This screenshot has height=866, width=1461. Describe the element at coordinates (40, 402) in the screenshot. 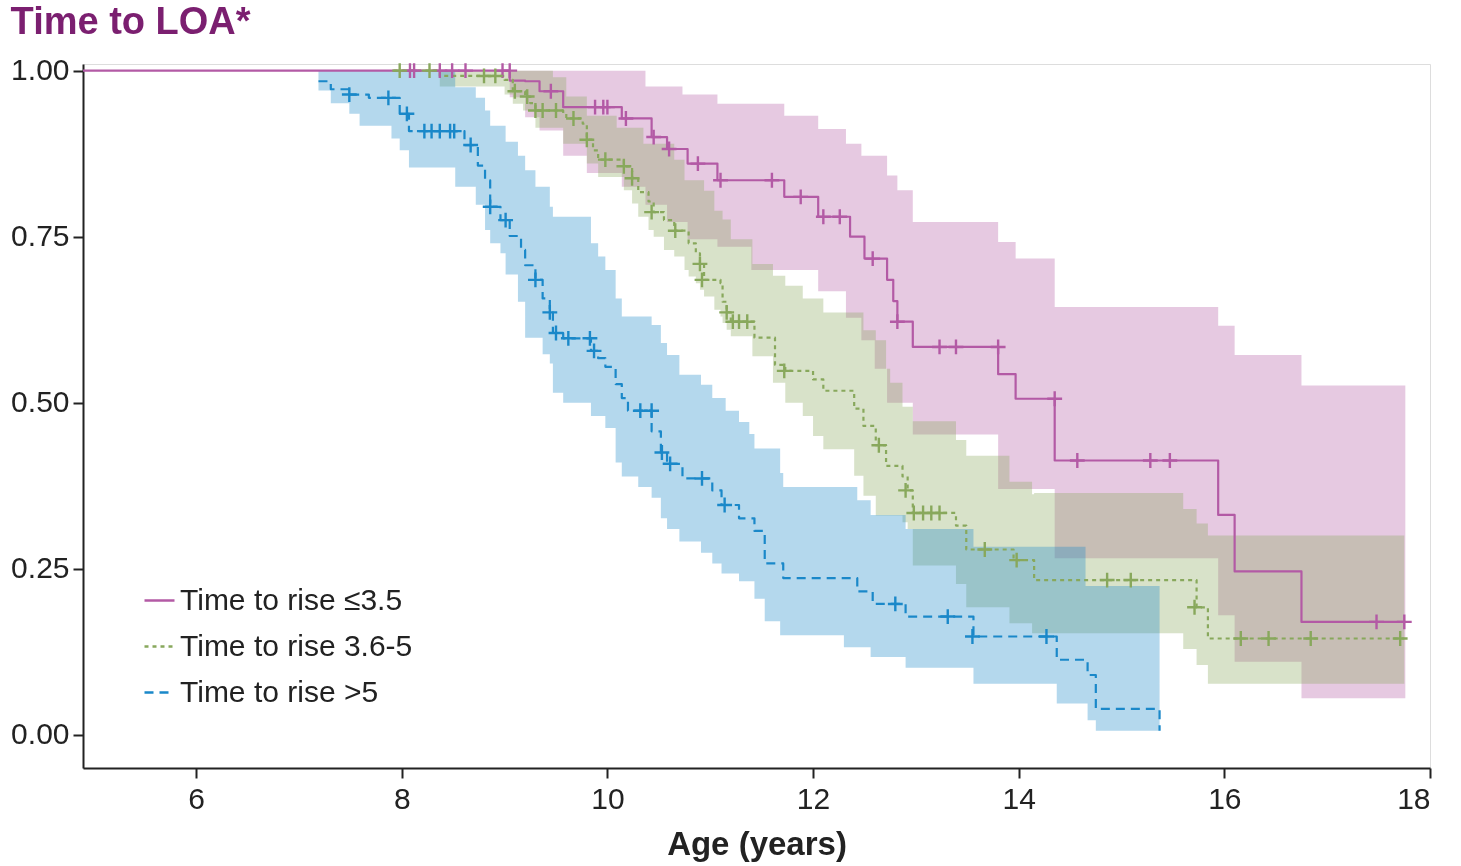

I see `y-tick-label: 0.50` at that location.